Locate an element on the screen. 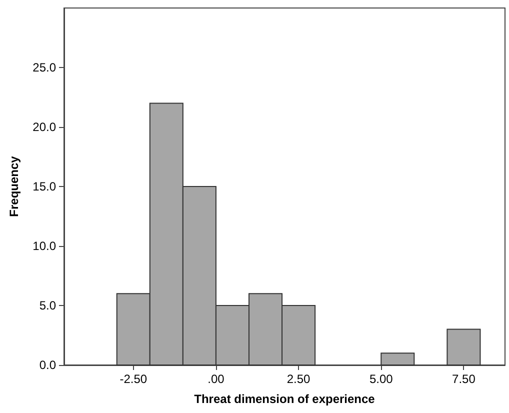  y-tick-label: 25.0 is located at coordinates (44, 67).